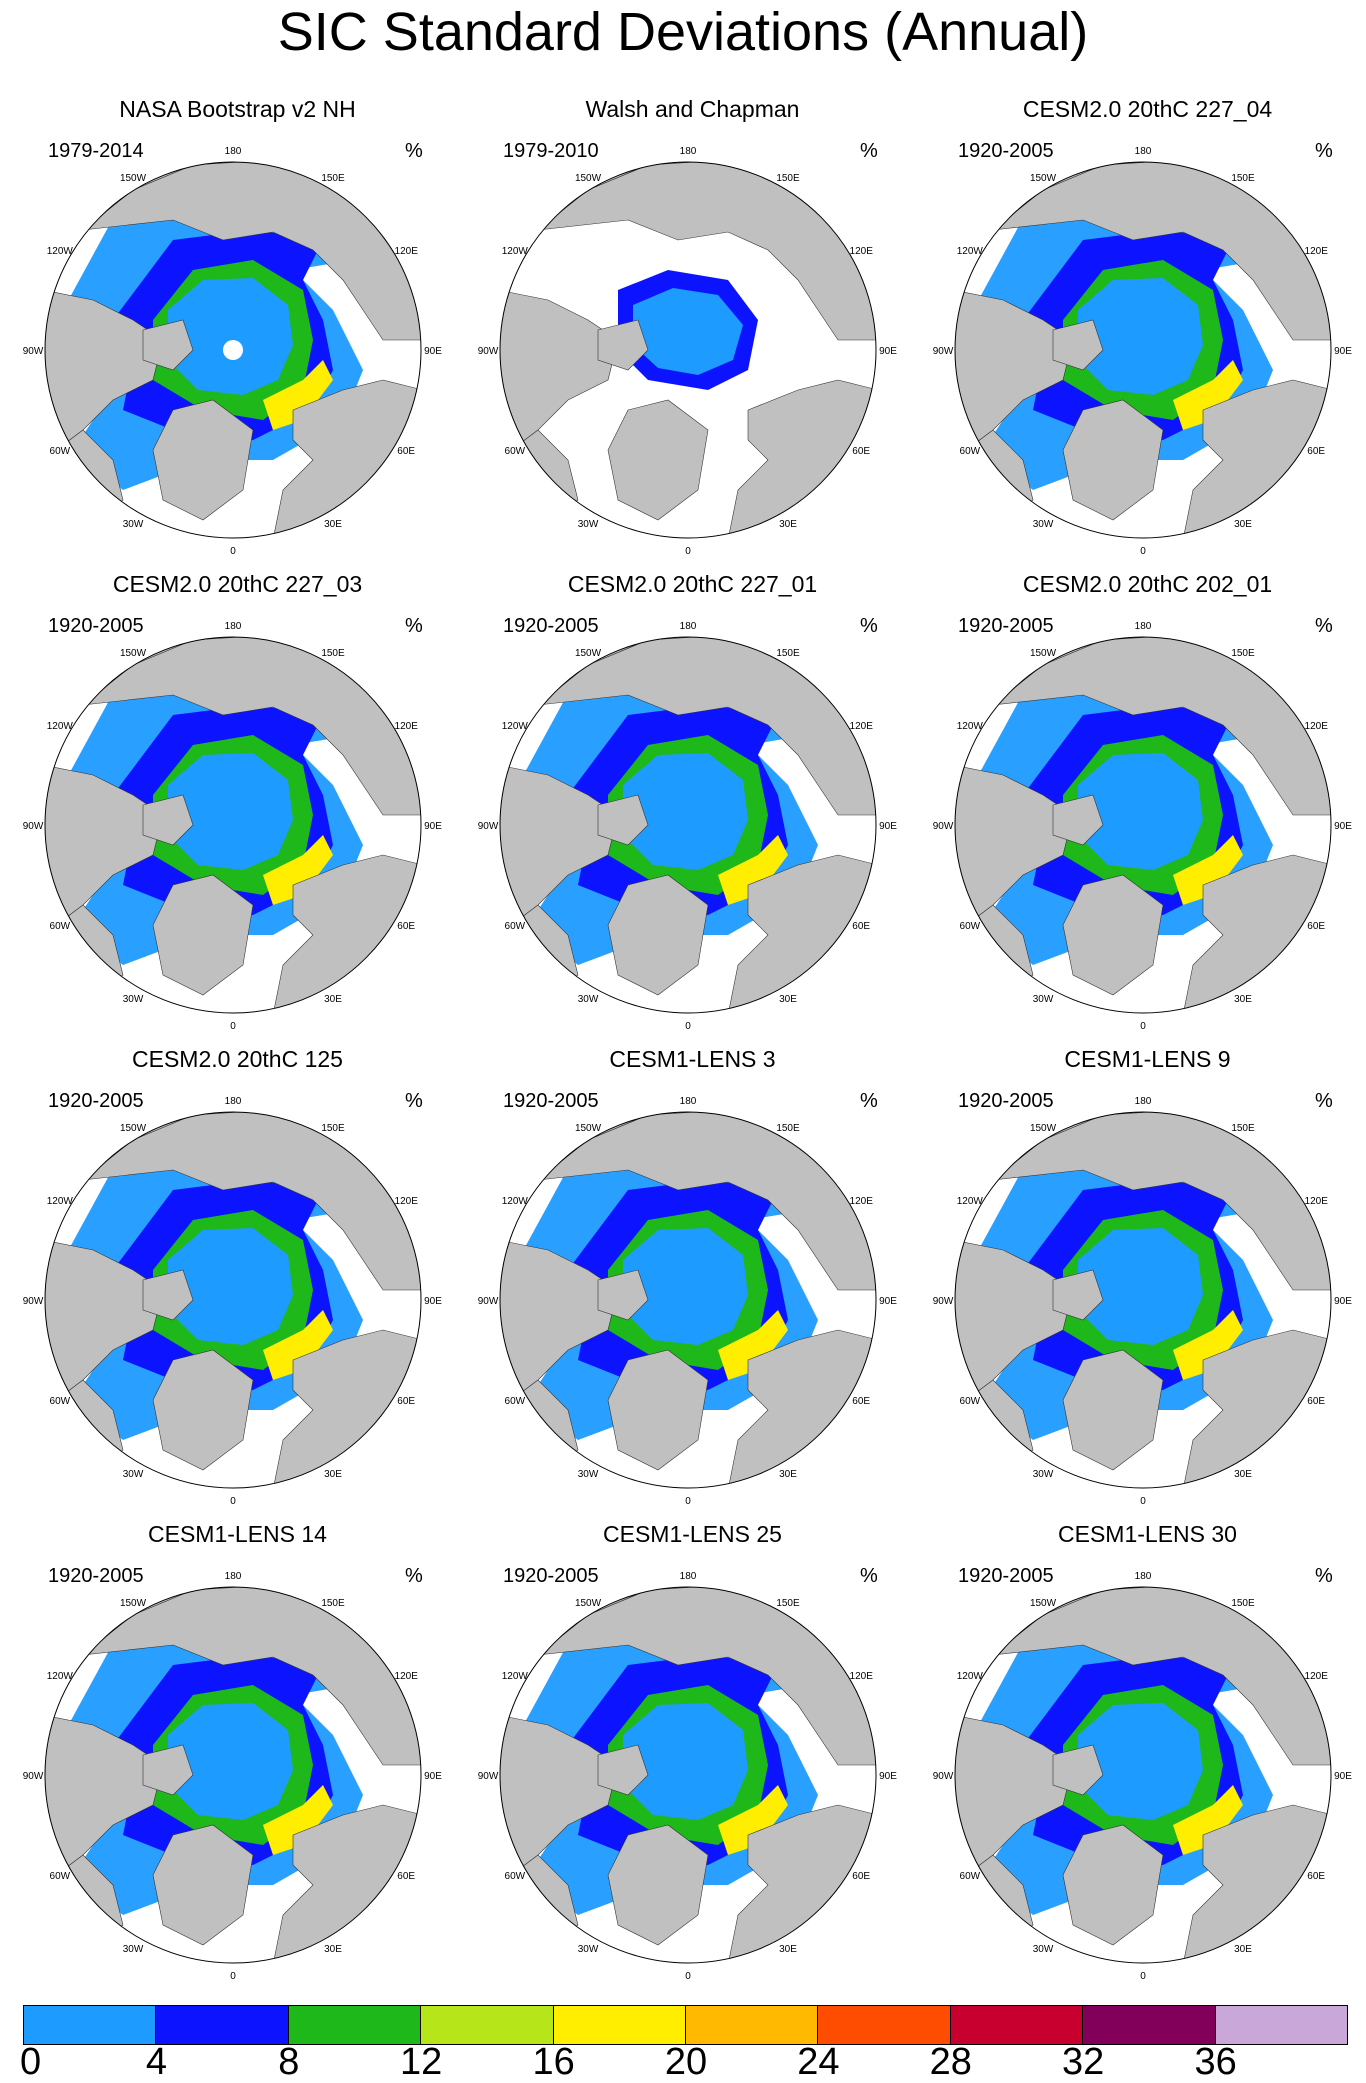  What do you see at coordinates (692, 584) in the screenshot?
I see `panel-title: CESM2.0 20thC 227_01` at bounding box center [692, 584].